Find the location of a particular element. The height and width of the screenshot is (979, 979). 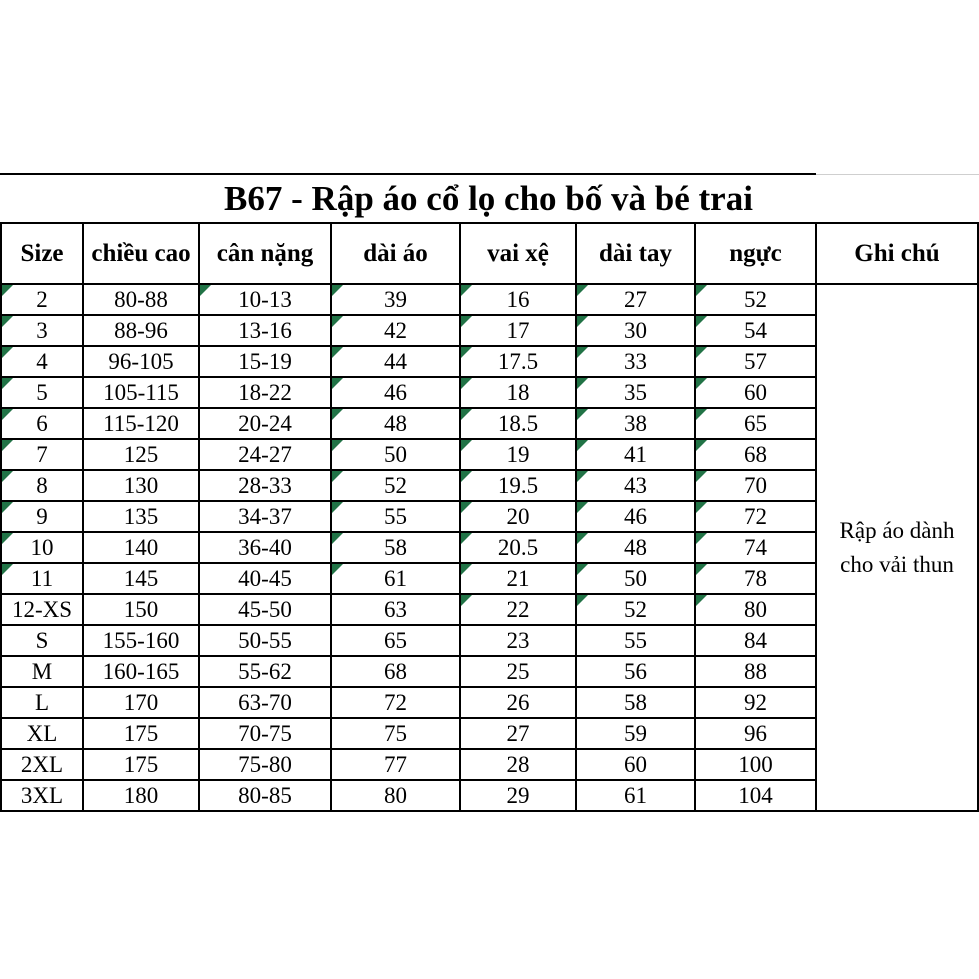

cell-vai-xe: 26 is located at coordinates (518, 702).